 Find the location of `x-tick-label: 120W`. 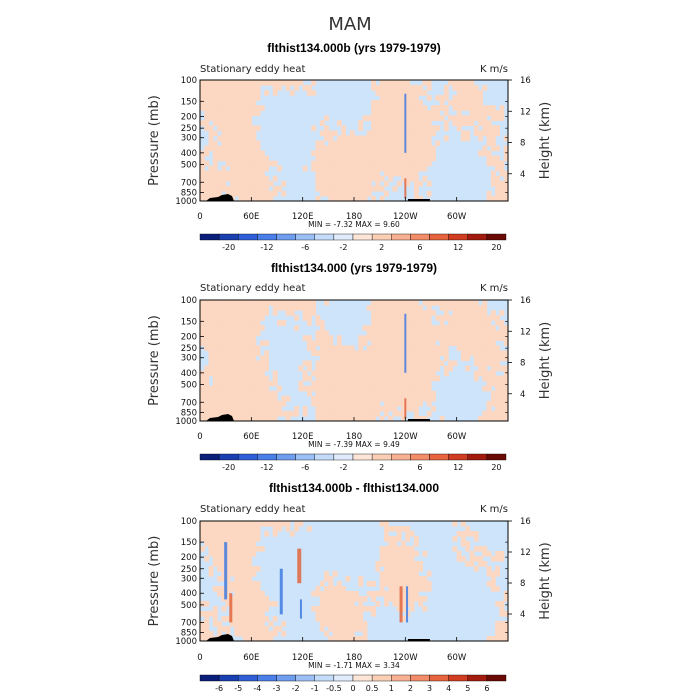

x-tick-label: 120W is located at coordinates (405, 437).